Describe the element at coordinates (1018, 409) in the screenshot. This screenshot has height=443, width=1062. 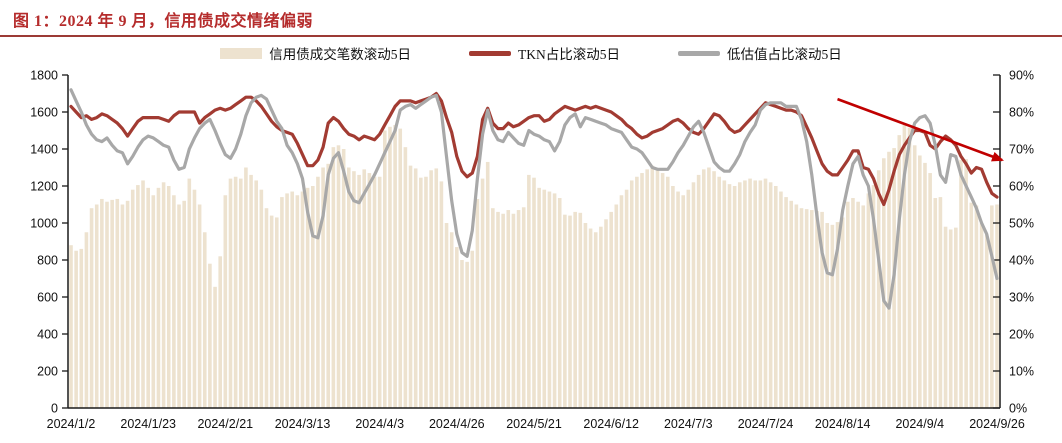
I see `right-axis-tick-label: 0%` at that location.